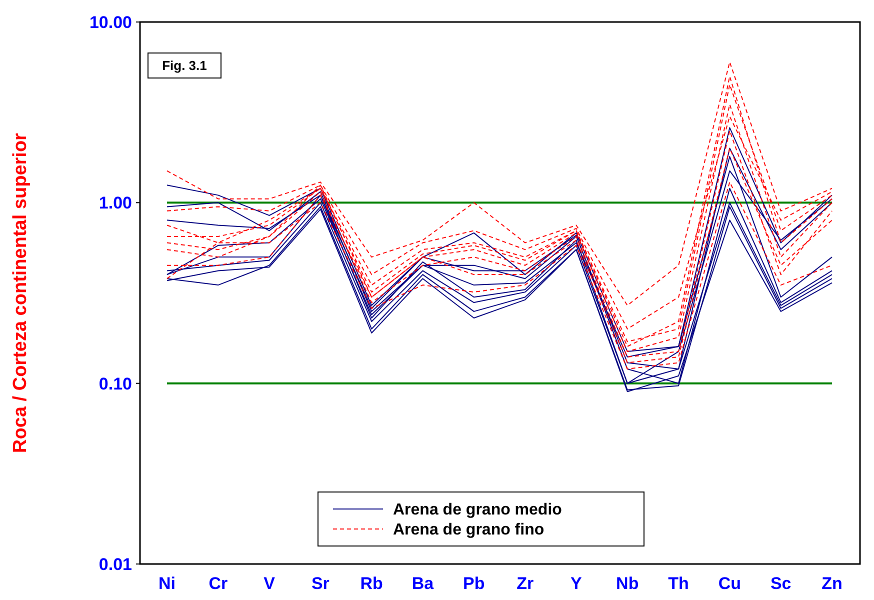 This screenshot has width=874, height=600. I want to click on legend-label: Arena de grano fino, so click(468, 530).